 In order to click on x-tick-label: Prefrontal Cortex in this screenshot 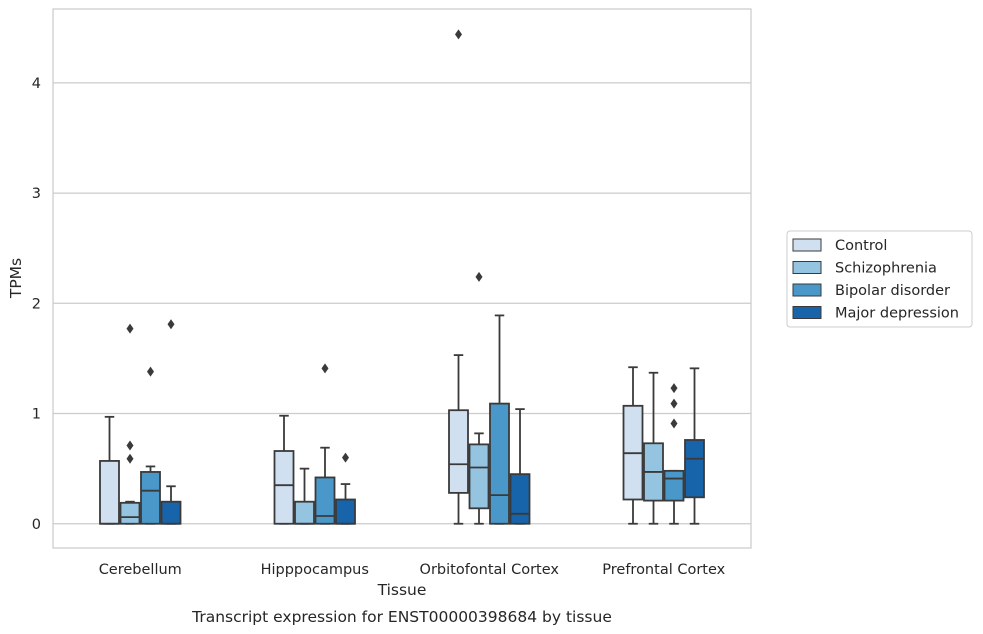, I will do `click(663, 570)`.